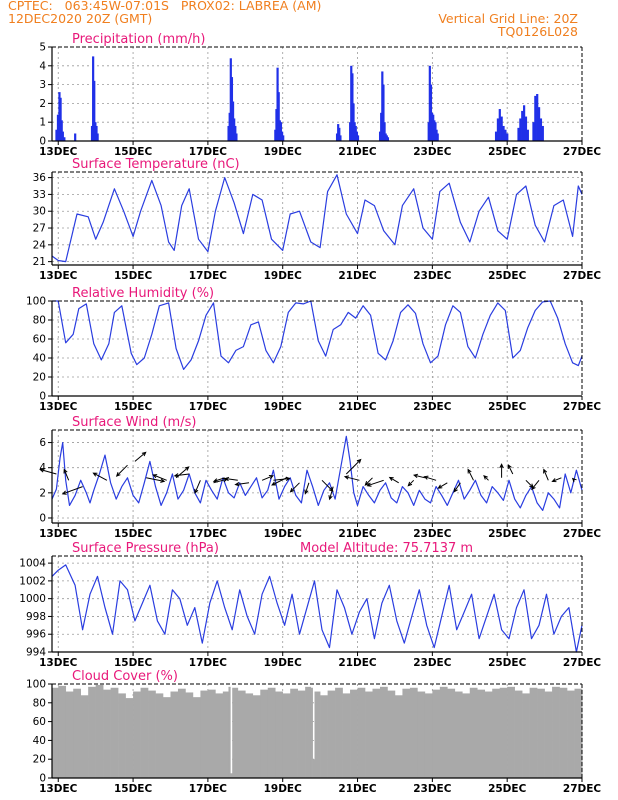 This screenshot has width=618, height=800. What do you see at coordinates (208, 789) in the screenshot?
I see `xtick-label-cloud: 17DEC` at bounding box center [208, 789].